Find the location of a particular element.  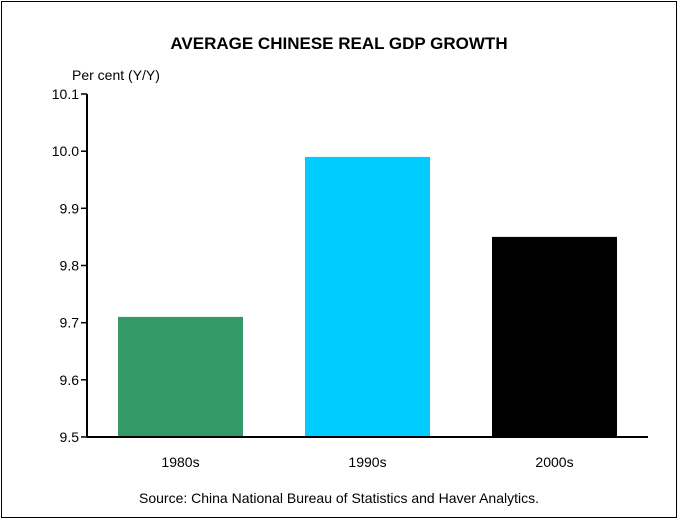

y-ticks-group: 9.5 9.6 9.7 9.8 9.9 10.0 10.1 is located at coordinates (69, 265).